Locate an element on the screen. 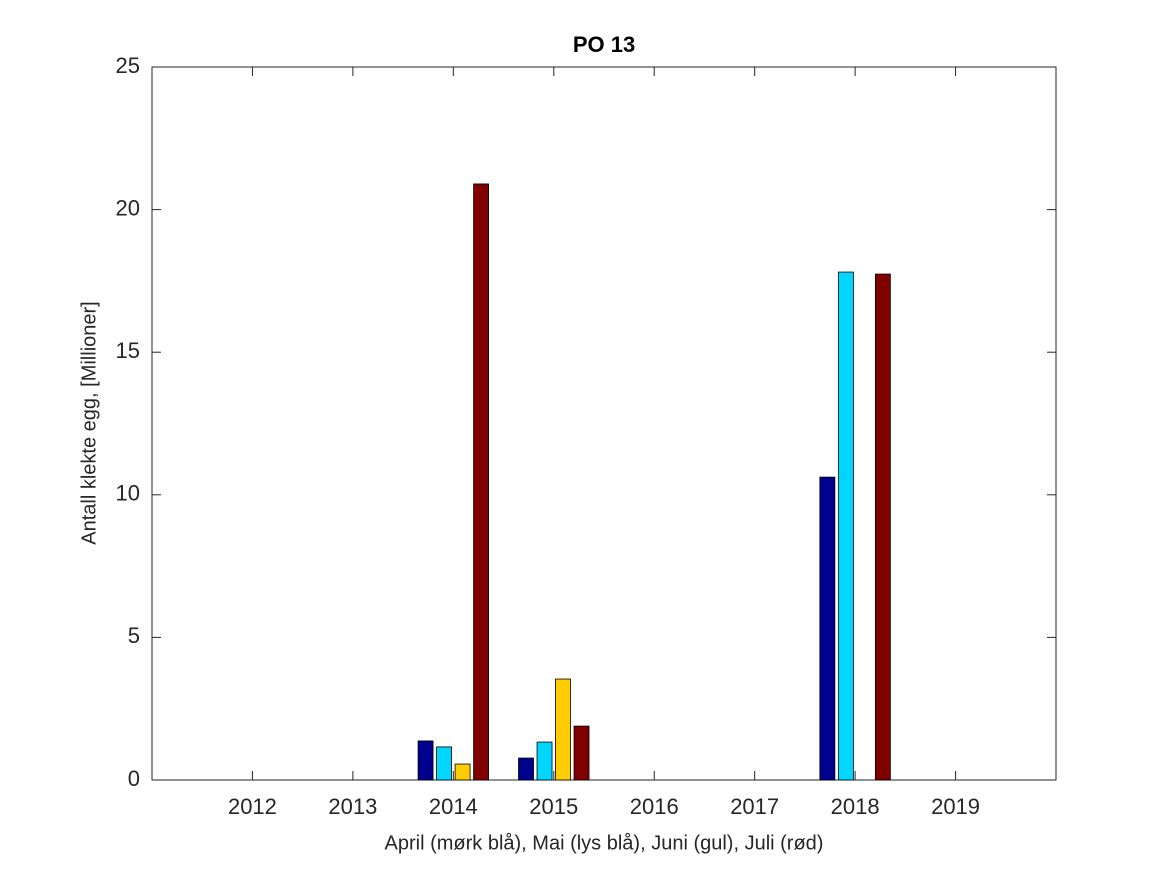  chart-title: PO 13 is located at coordinates (604, 44).